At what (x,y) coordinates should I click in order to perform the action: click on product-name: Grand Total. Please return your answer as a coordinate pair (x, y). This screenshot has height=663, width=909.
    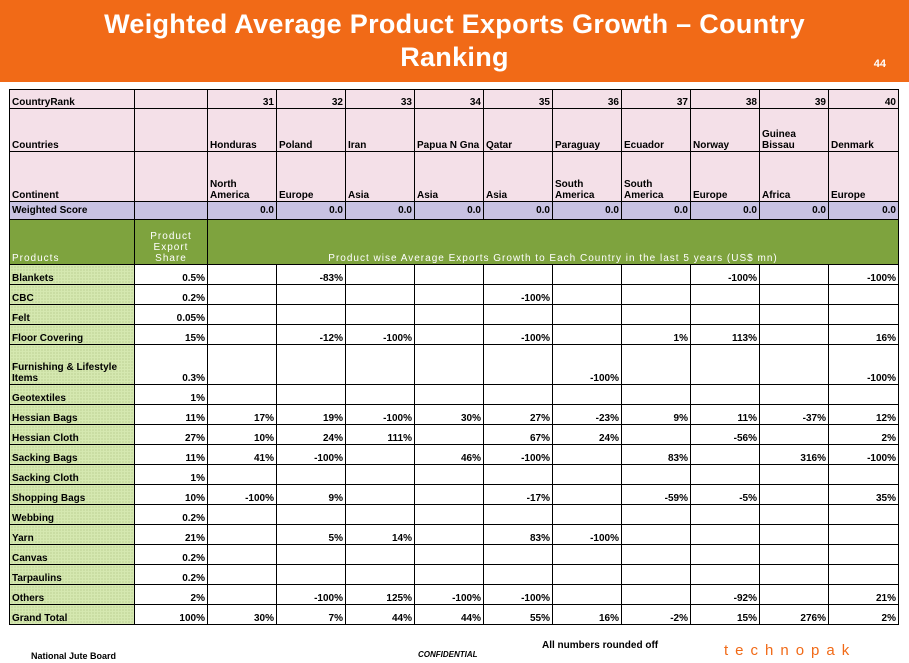
    Looking at the image, I should click on (72, 614).